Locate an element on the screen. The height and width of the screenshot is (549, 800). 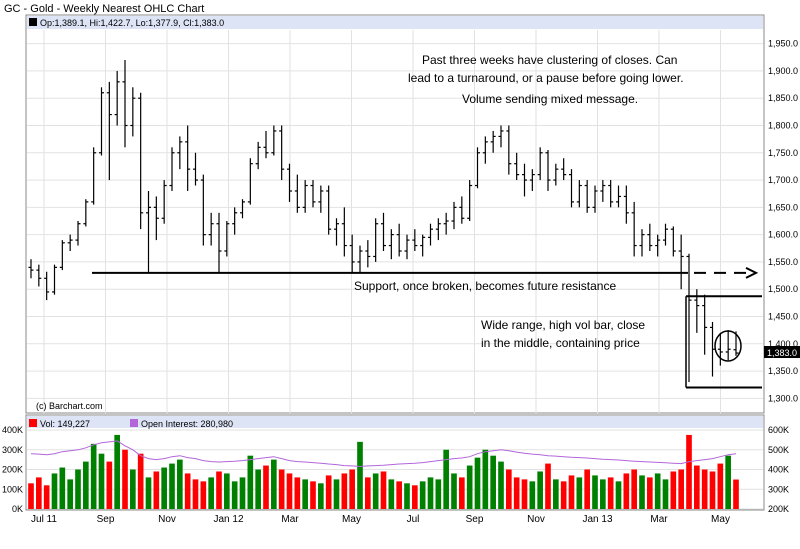
open-interest-tick-label: 200K is located at coordinates (778, 509).